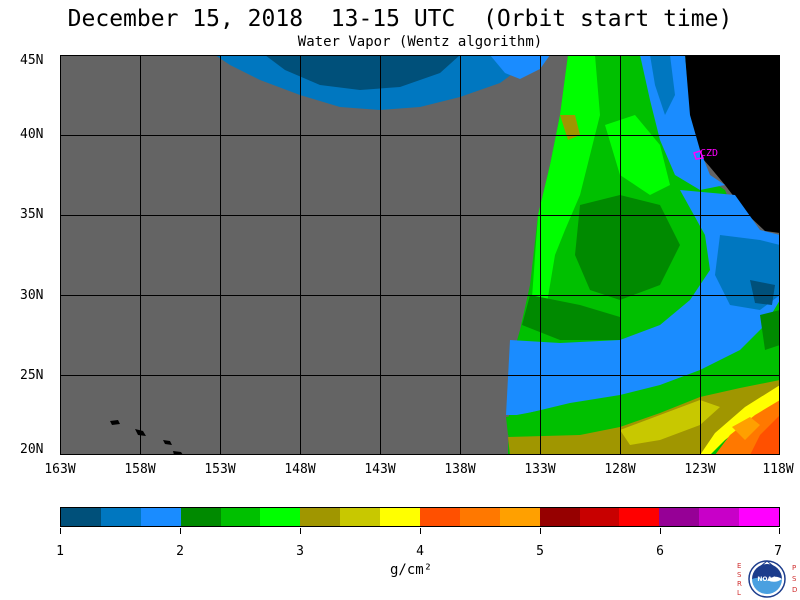  What do you see at coordinates (565, 190) in the screenshot?
I see `swath-bright-green-west` at bounding box center [565, 190].